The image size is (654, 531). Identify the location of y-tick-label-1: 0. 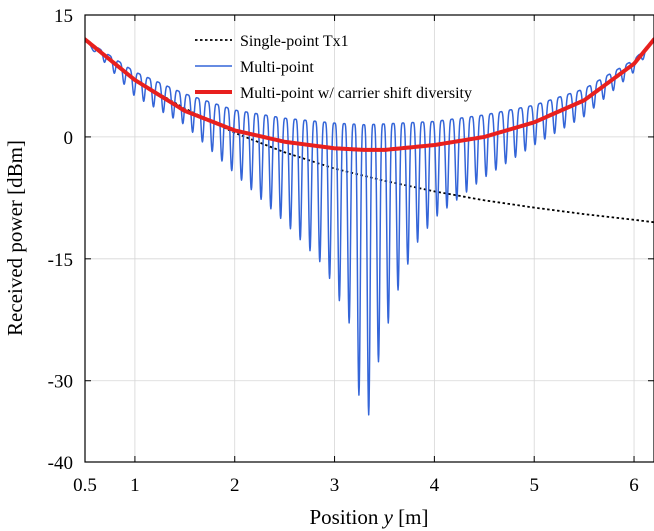
(69, 138).